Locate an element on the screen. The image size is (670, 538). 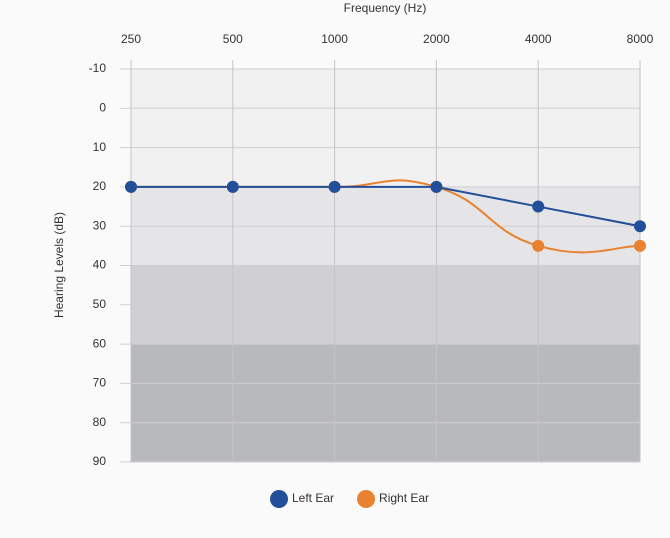
x-tick-label: 250 is located at coordinates (131, 39).